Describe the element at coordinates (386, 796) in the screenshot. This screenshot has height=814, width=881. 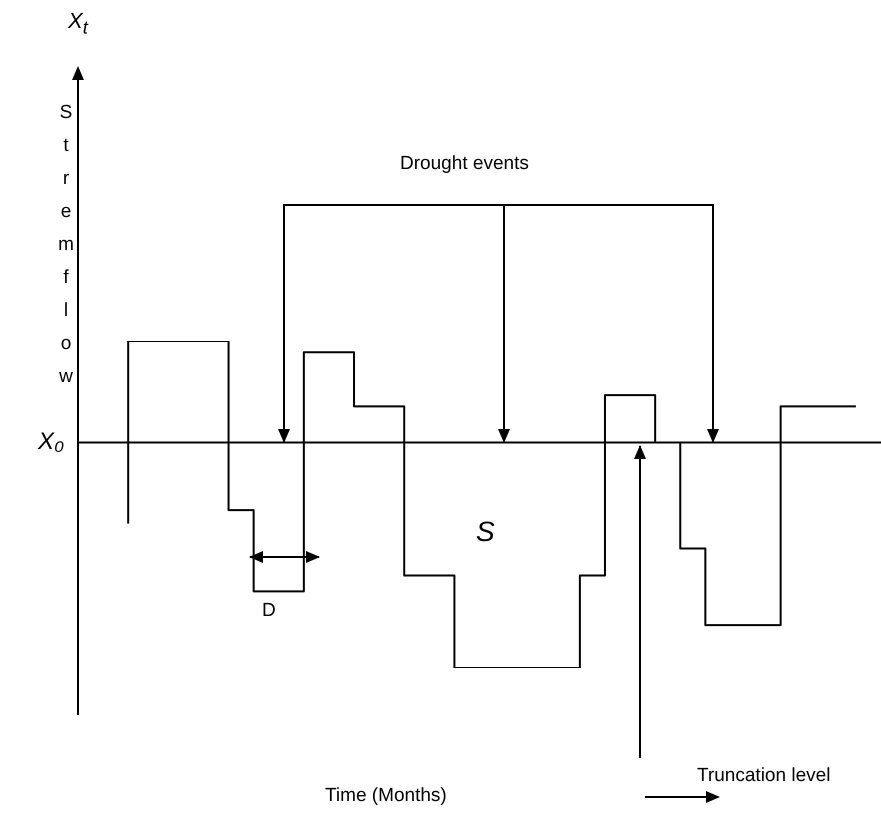
I see `text: Time (Months)` at that location.